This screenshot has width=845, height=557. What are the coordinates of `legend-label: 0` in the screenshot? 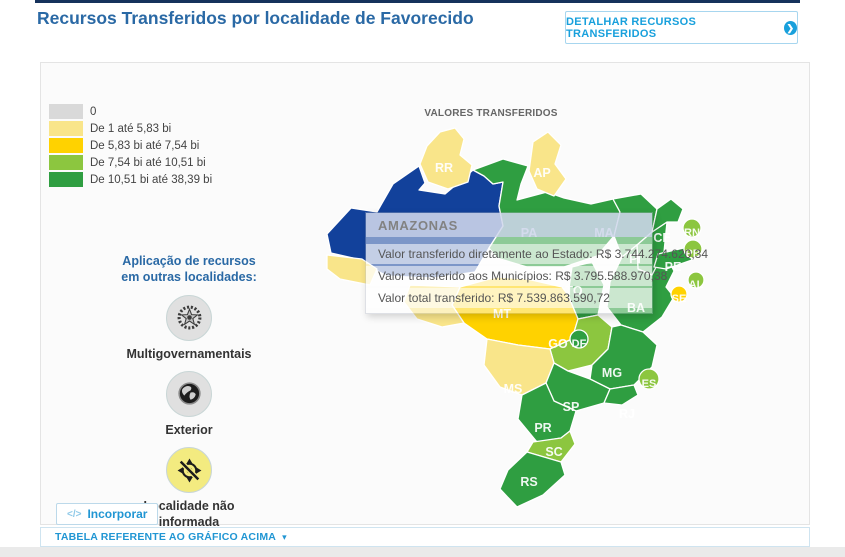 It's located at (93, 111).